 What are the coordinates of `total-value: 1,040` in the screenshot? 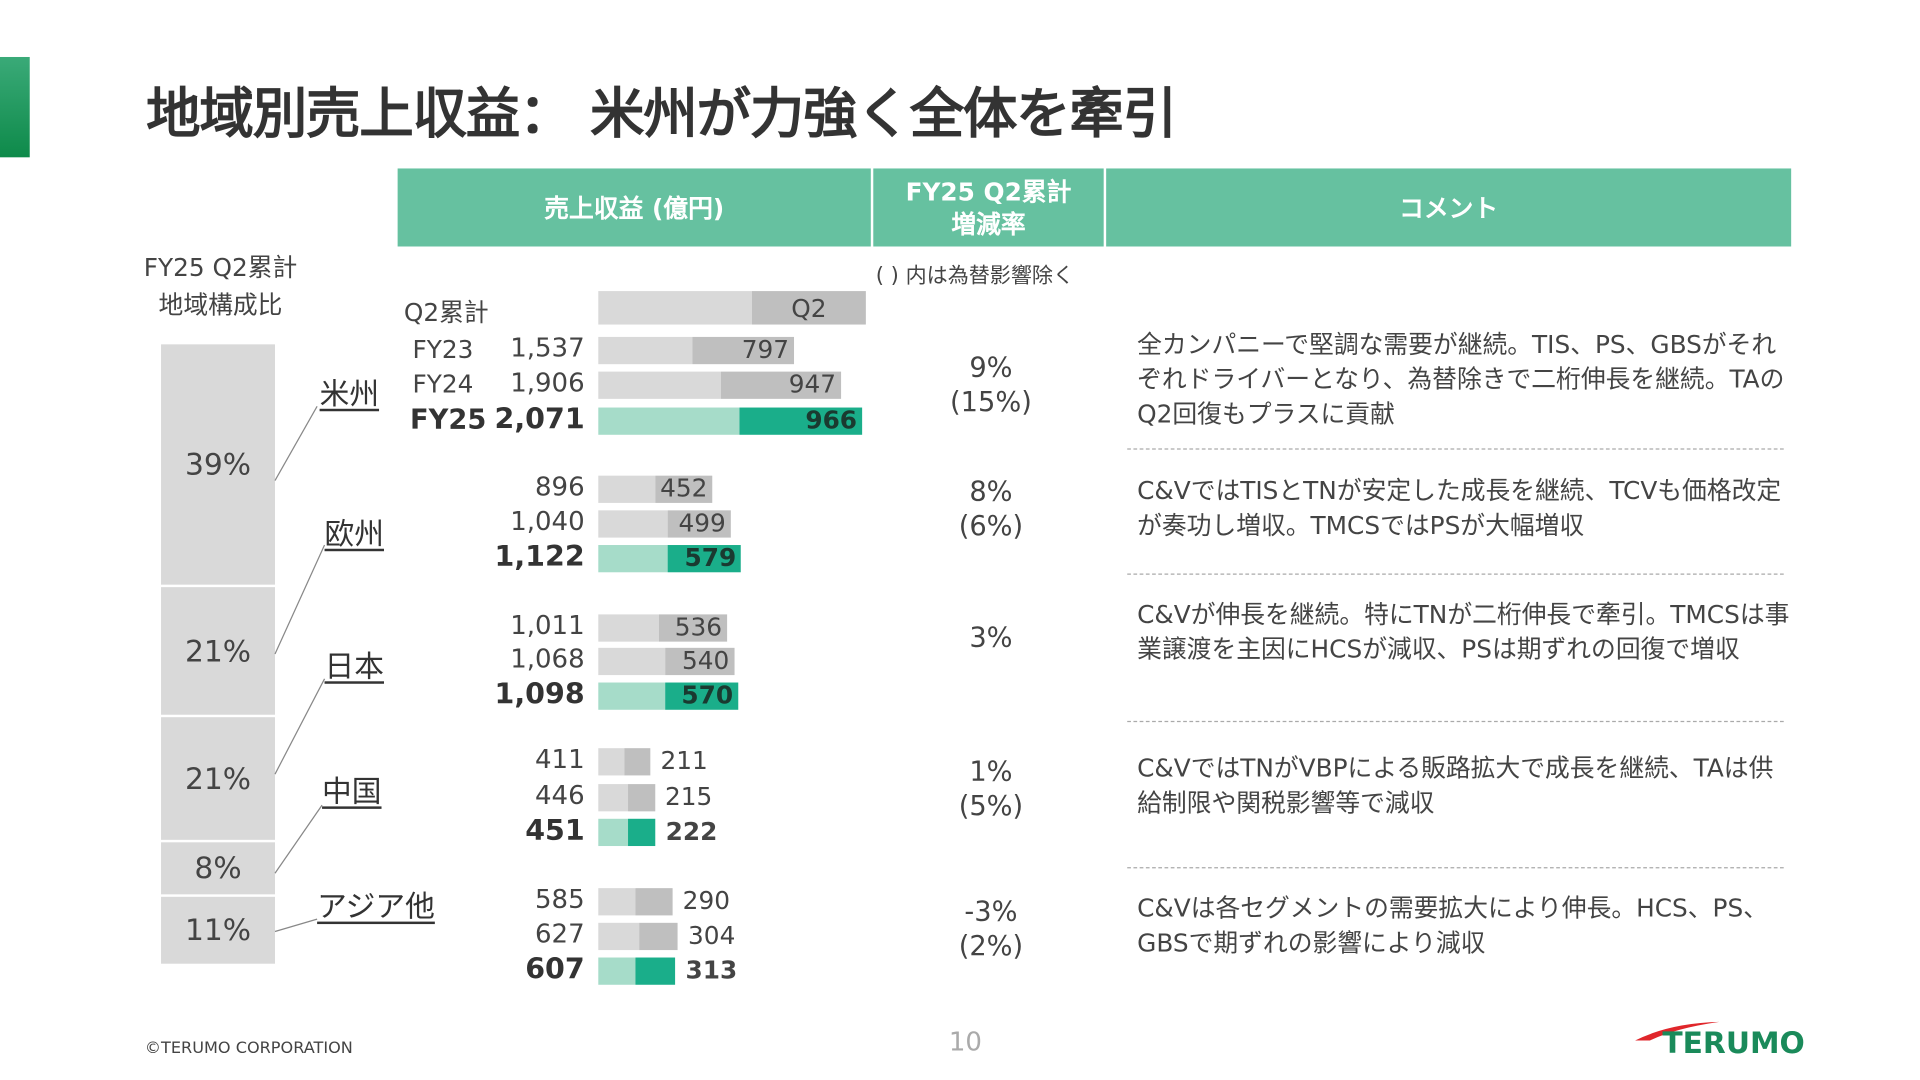 It's located at (547, 521).